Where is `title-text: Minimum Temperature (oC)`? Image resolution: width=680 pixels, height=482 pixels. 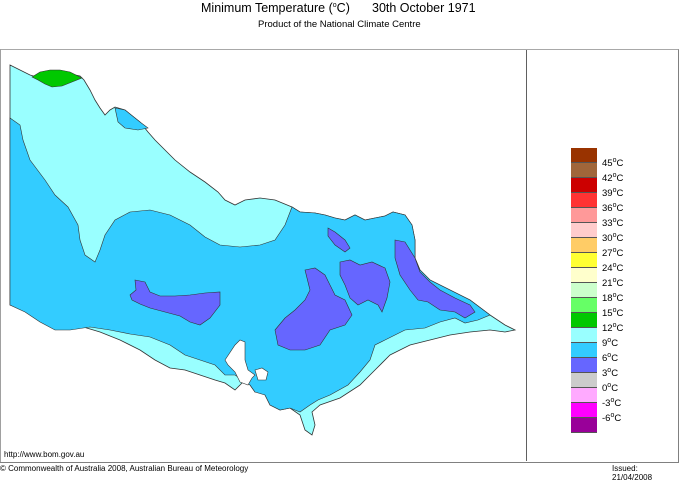 title-text: Minimum Temperature (oC) is located at coordinates (275, 8).